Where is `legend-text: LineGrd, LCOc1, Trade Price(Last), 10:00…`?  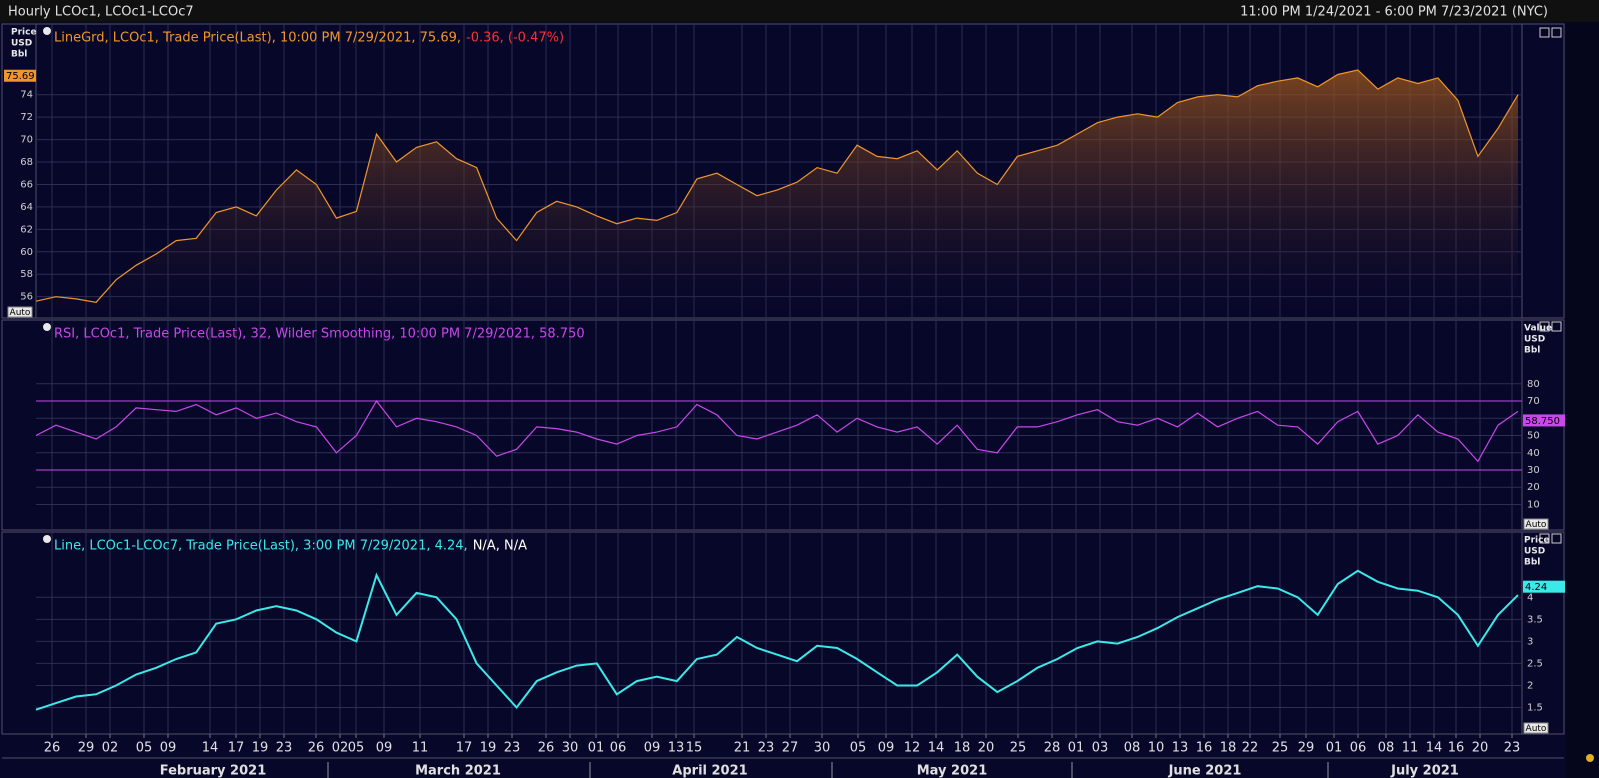
legend-text: LineGrd, LCOc1, Trade Price(Last), 10:00… is located at coordinates (257, 38).